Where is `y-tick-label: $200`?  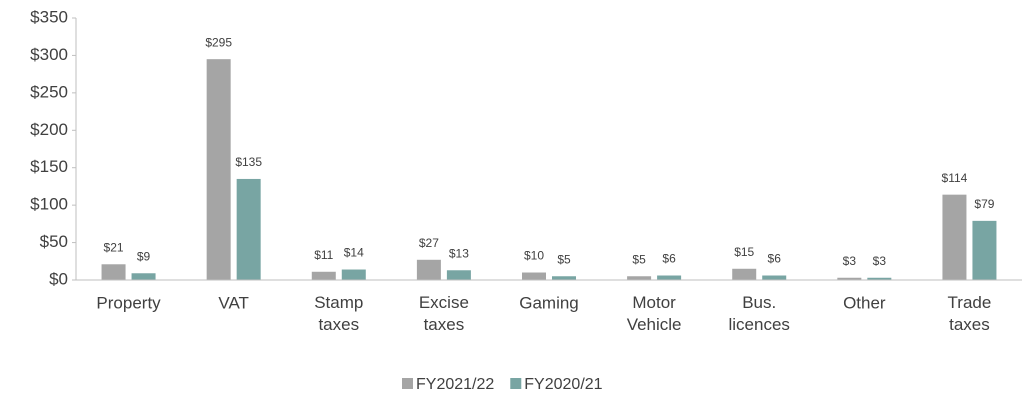
y-tick-label: $200 is located at coordinates (49, 129).